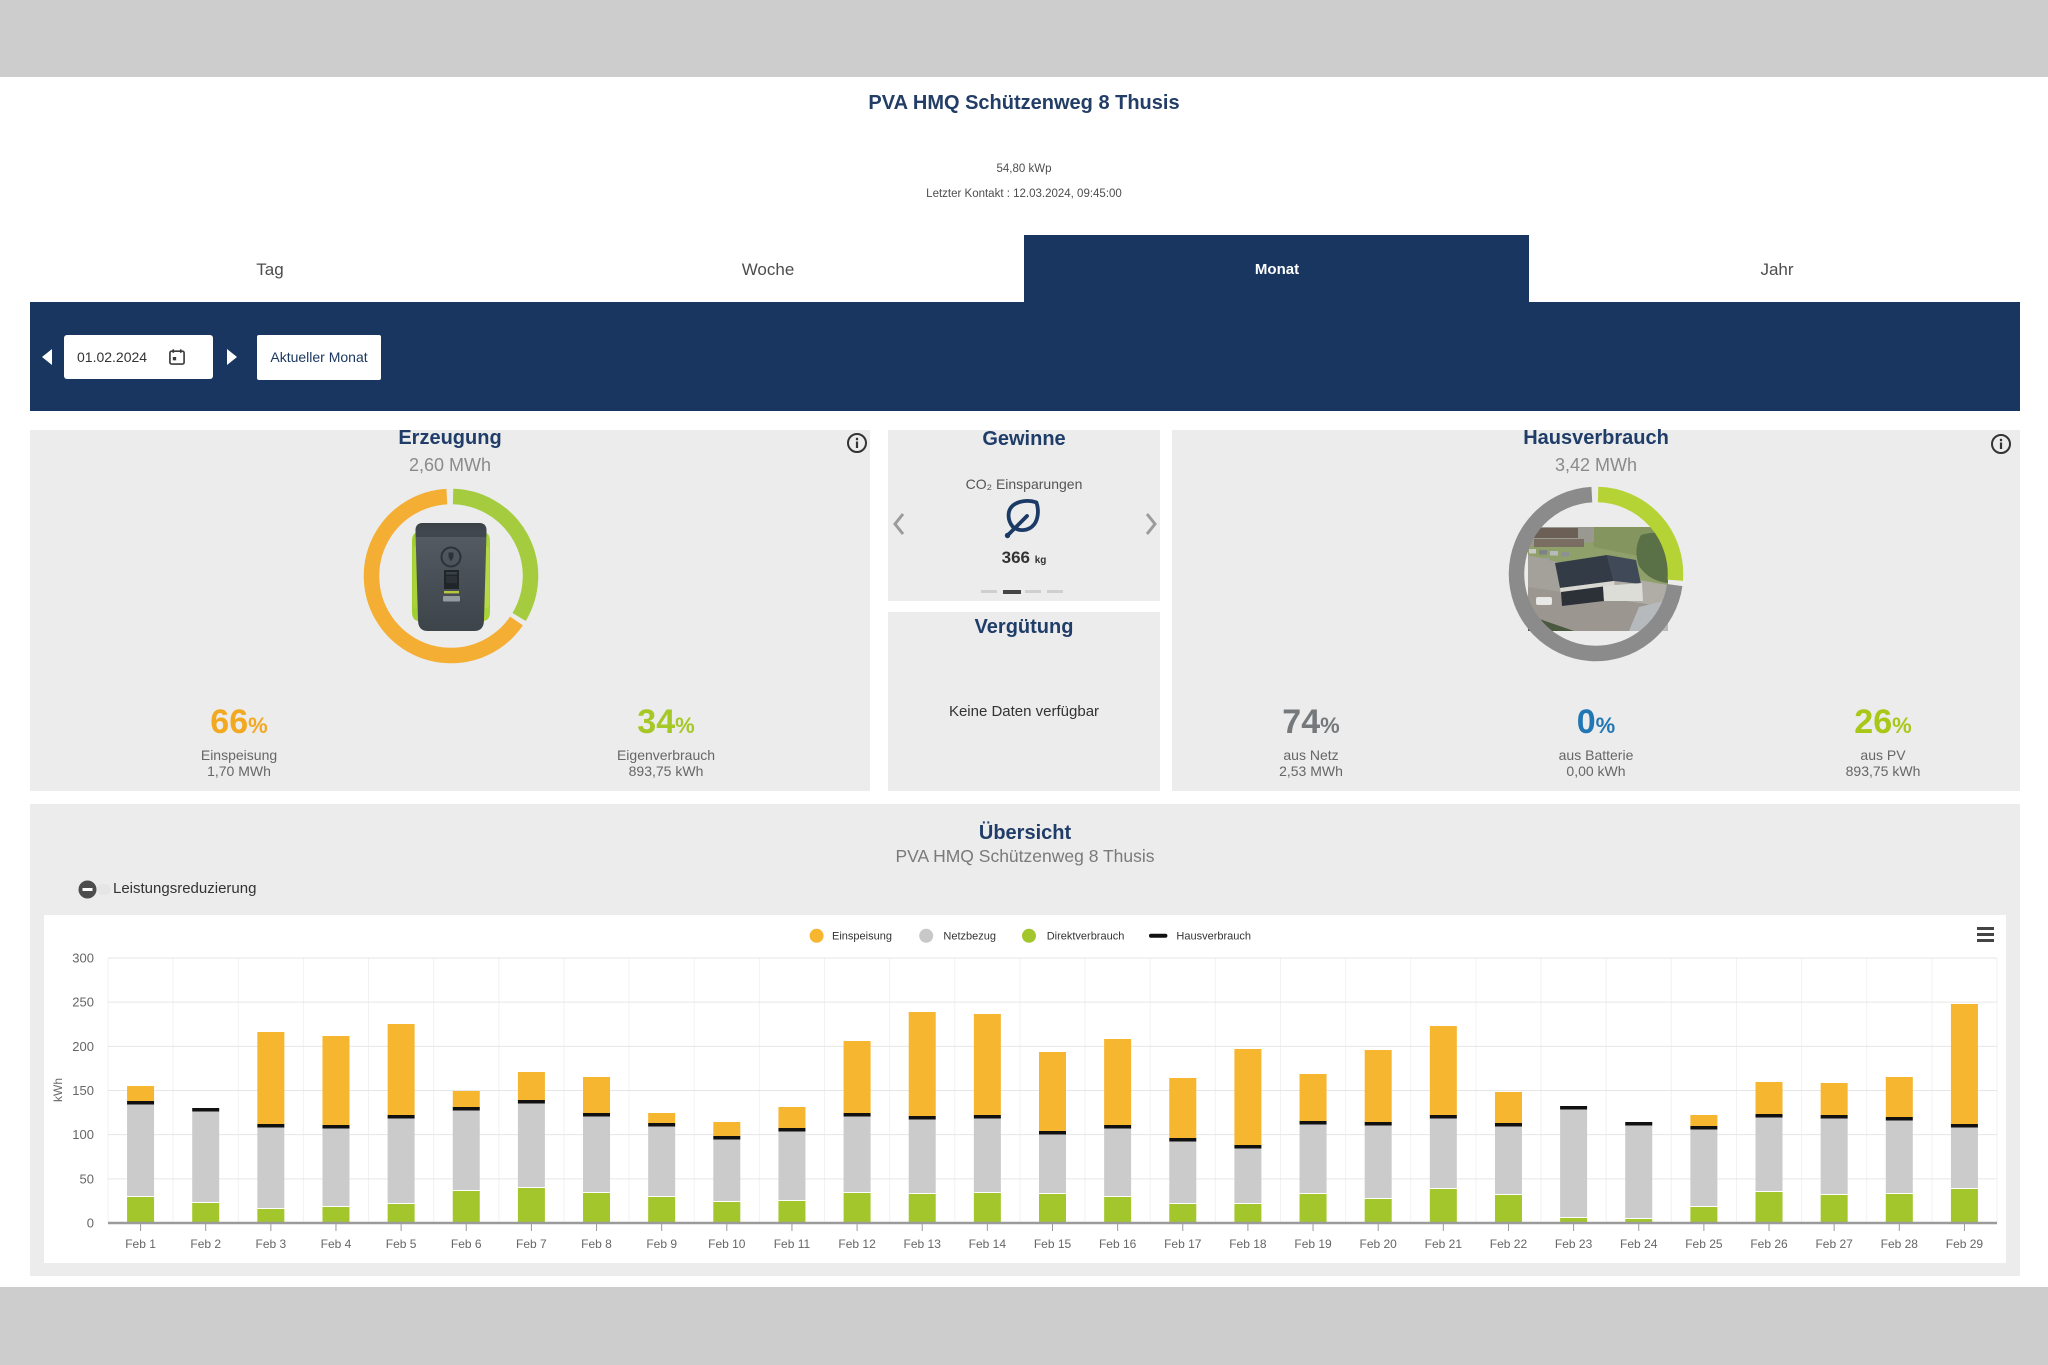 The width and height of the screenshot is (2048, 1365). Describe the element at coordinates (140, 1244) in the screenshot. I see `svg-text: Feb 1` at that location.